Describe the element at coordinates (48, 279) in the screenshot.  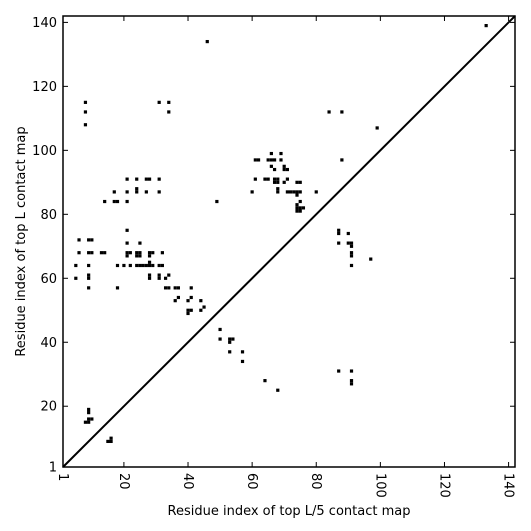
I see `y-tick-label: 60` at that location.